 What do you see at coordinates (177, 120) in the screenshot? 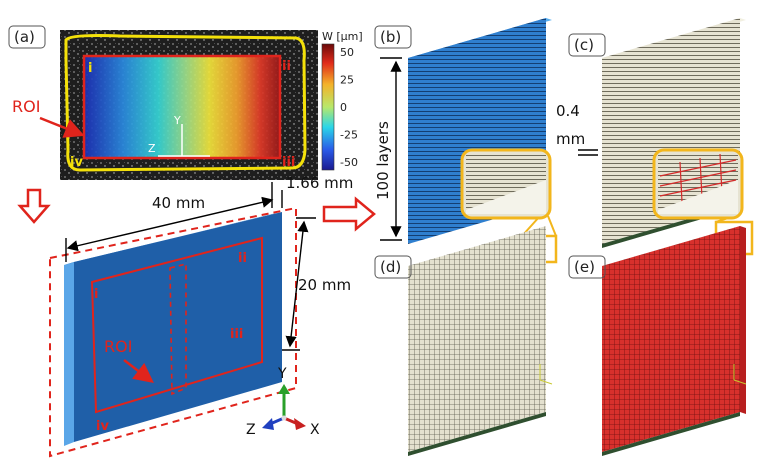
I see `photo-axis-y: Y` at bounding box center [177, 120].